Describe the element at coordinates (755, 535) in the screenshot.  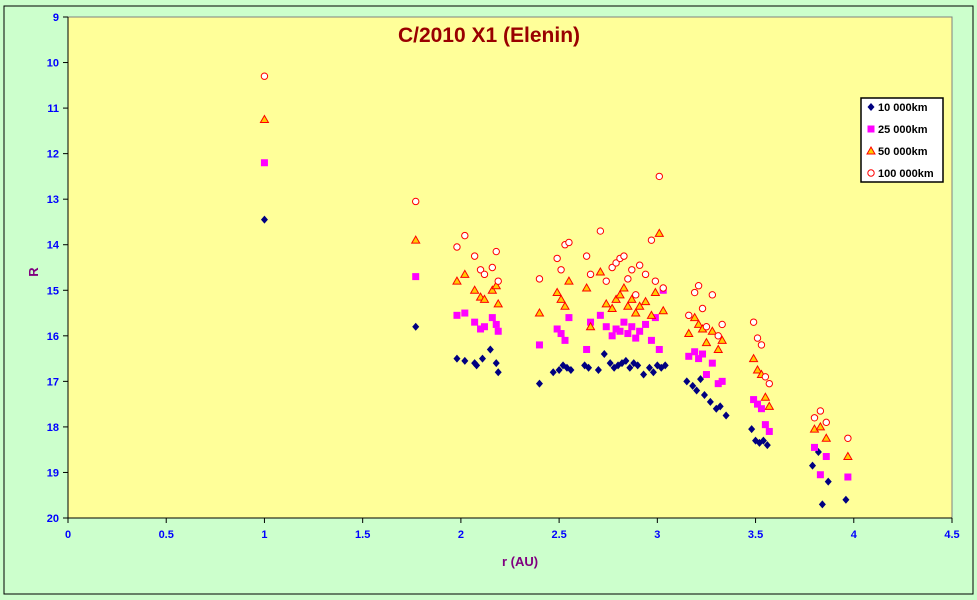
I see `x-tick-label: 3.5` at that location.